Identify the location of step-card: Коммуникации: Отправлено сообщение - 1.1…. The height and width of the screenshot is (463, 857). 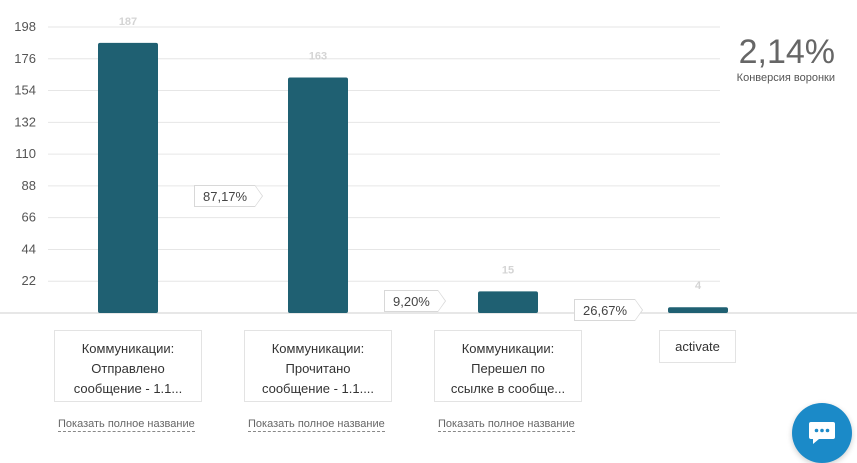
(128, 366).